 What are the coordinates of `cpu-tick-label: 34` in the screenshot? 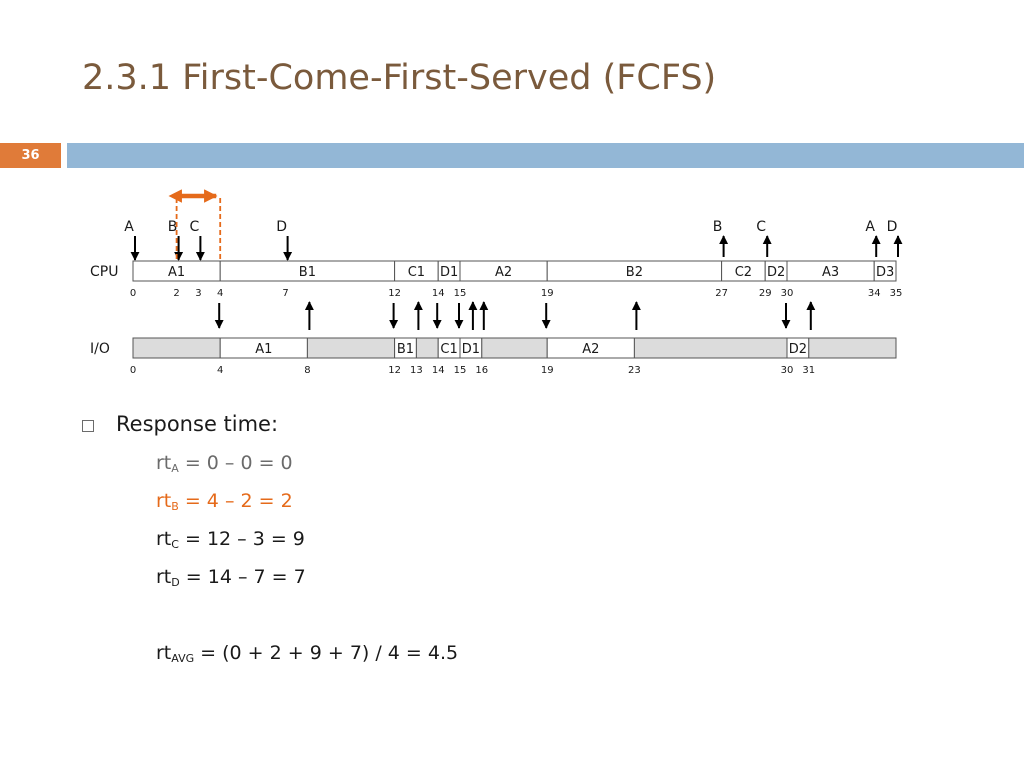 It's located at (874, 293).